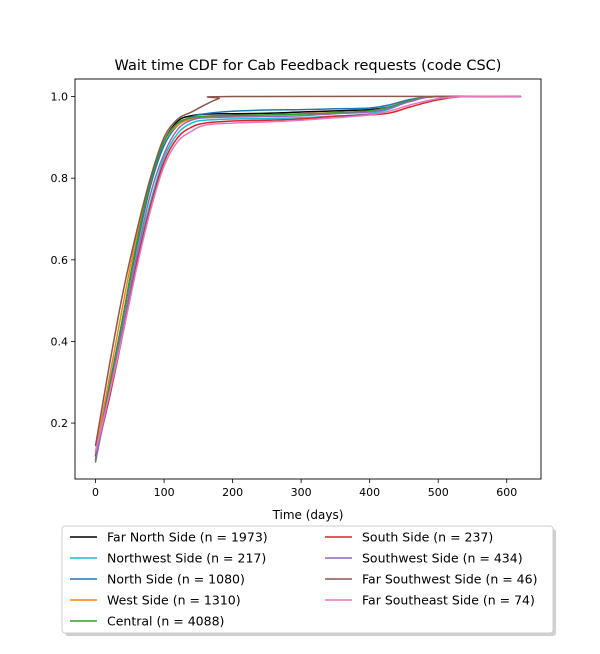  What do you see at coordinates (301, 492) in the screenshot?
I see `x-tick-label: 300` at bounding box center [301, 492].